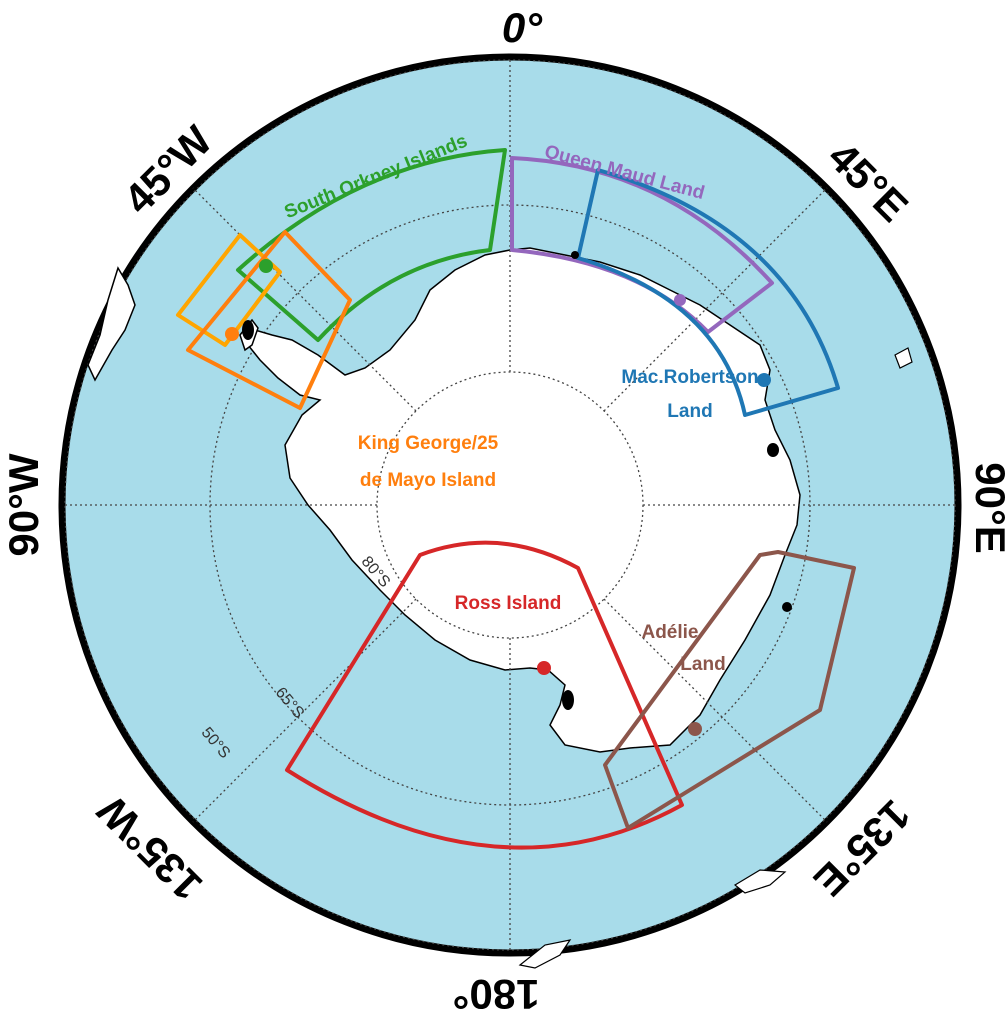  What do you see at coordinates (689, 411) in the screenshot?
I see `label-mac-robertson-2: Land` at bounding box center [689, 411].